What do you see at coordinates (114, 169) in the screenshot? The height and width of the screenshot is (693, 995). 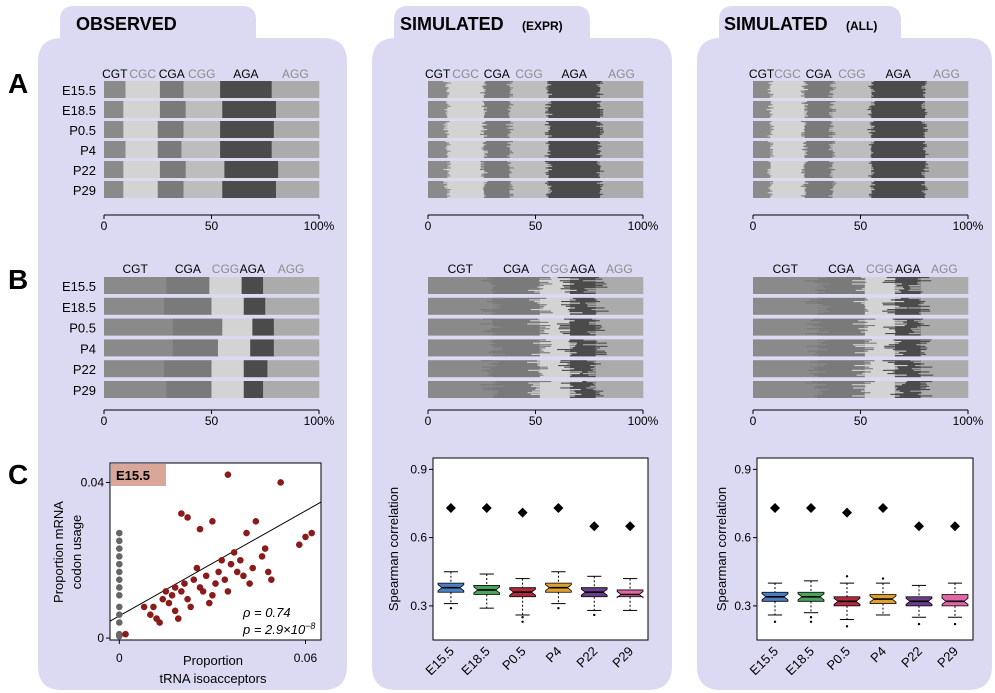 I see `bar-segment-cgt` at bounding box center [114, 169].